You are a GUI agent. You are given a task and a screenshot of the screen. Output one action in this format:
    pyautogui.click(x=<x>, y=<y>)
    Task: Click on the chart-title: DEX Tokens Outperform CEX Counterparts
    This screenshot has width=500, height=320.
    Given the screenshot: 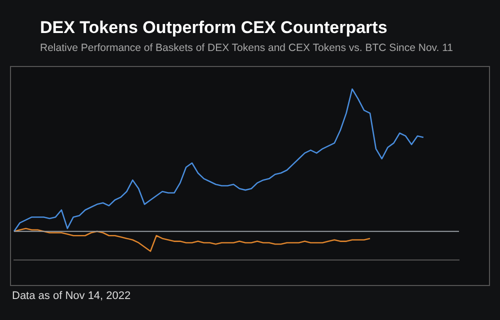 What is the action you would take?
    pyautogui.click(x=214, y=28)
    